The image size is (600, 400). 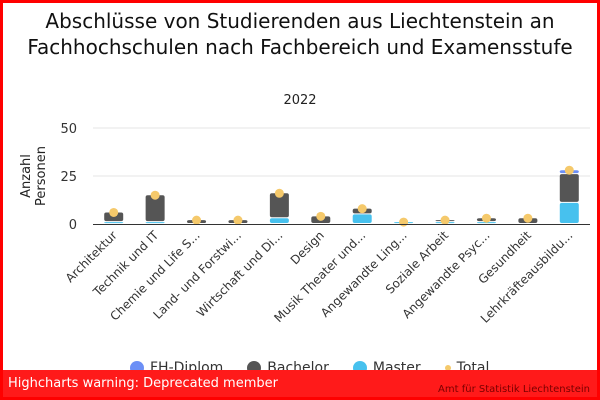 I want to click on chart-subtitle: 2022, so click(x=300, y=100).